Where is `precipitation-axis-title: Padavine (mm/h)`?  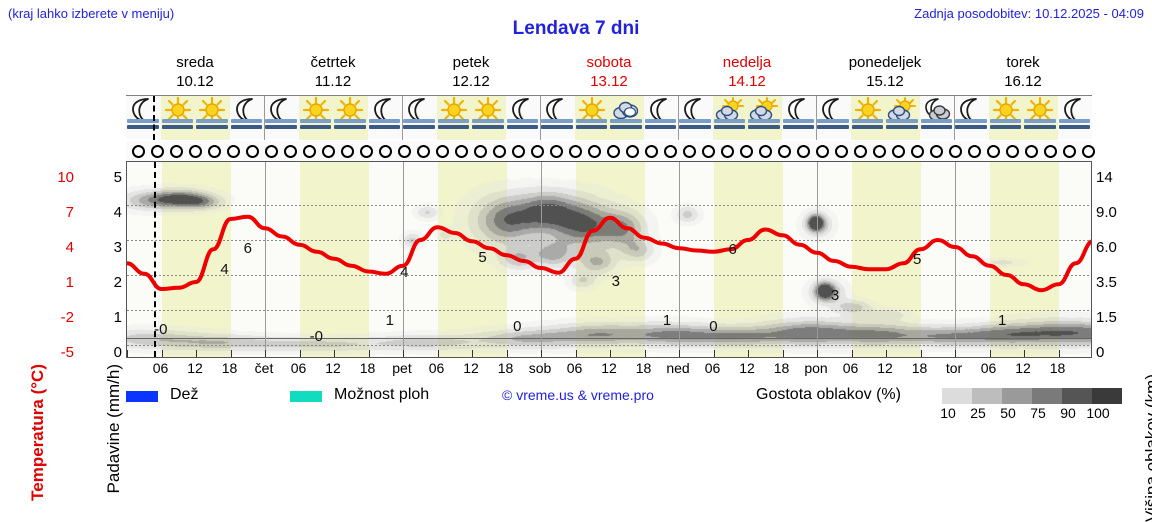 precipitation-axis-title: Padavine (mm/h) is located at coordinates (103, 330).